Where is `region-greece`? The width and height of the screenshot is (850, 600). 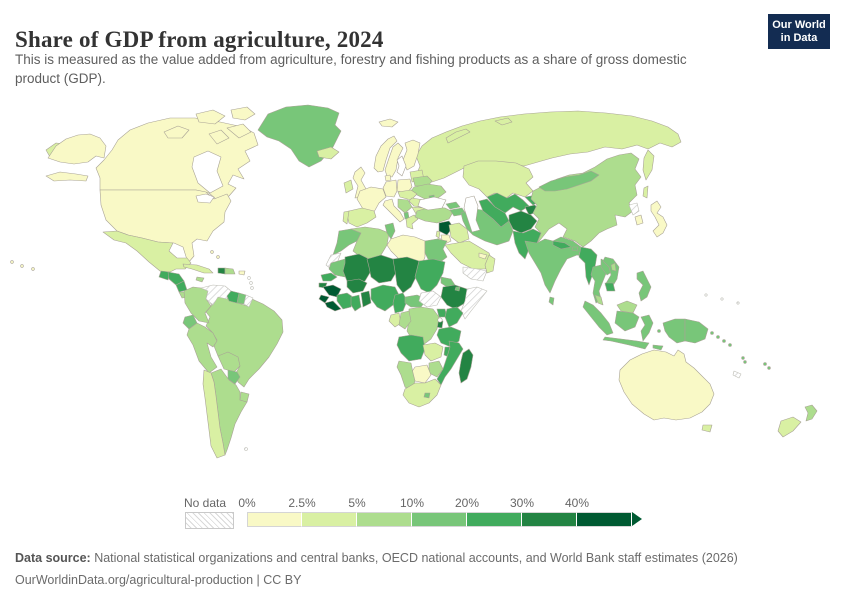 region-greece is located at coordinates (412, 222).